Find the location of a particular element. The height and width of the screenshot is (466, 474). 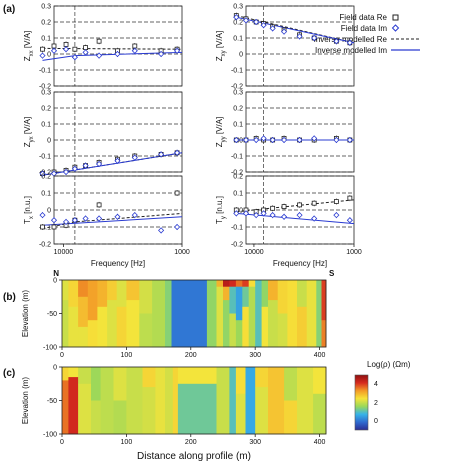

legend-label-model-re: Inverse modelled Re is located at coordinates (351, 39).